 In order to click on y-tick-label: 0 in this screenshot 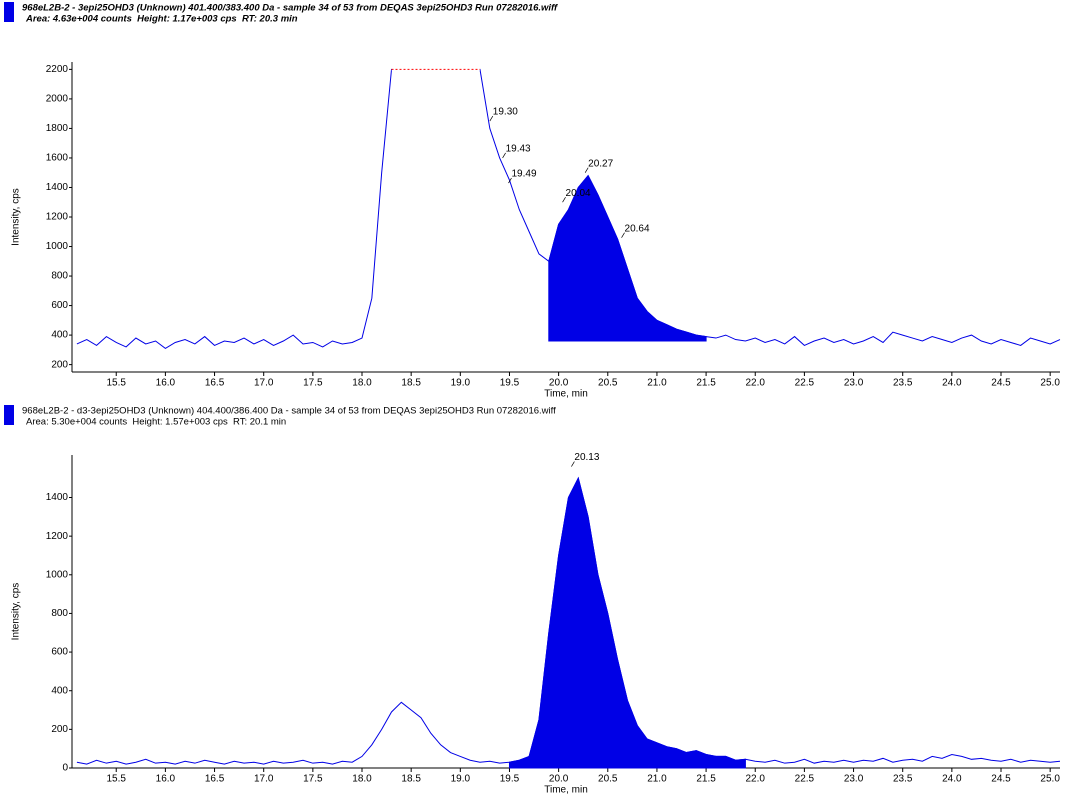, I will do `click(65, 768)`.